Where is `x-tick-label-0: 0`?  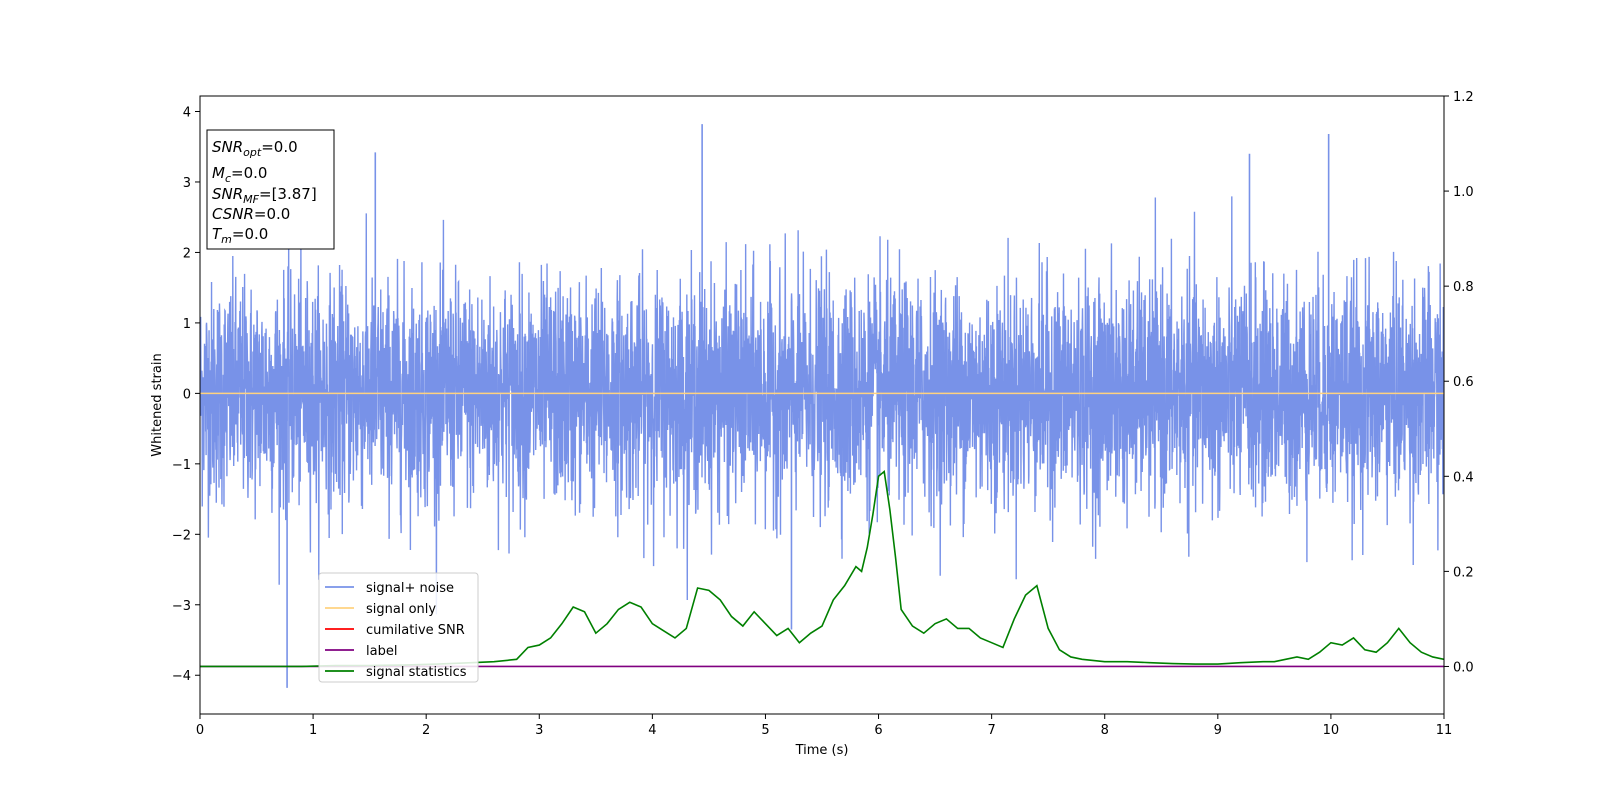
x-tick-label-0: 0 is located at coordinates (200, 730).